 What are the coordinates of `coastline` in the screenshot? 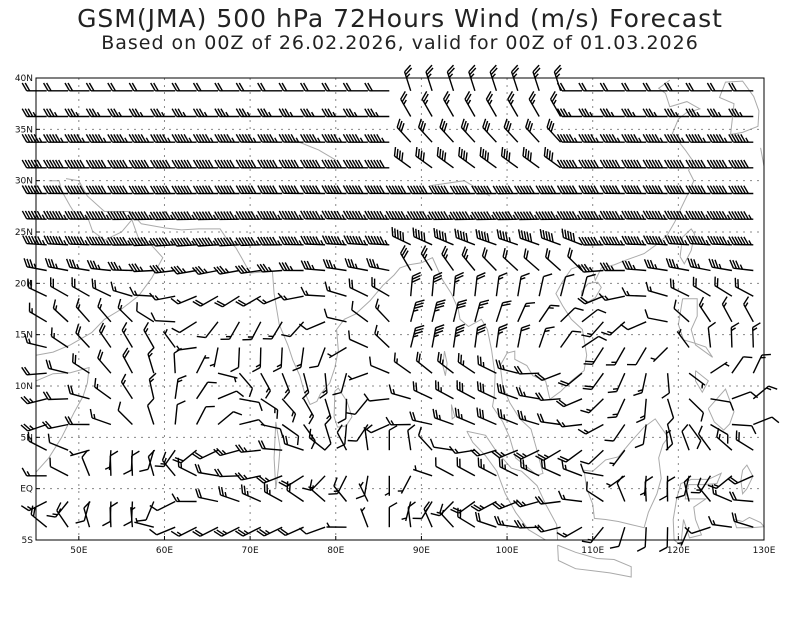 It's located at (343, 407).